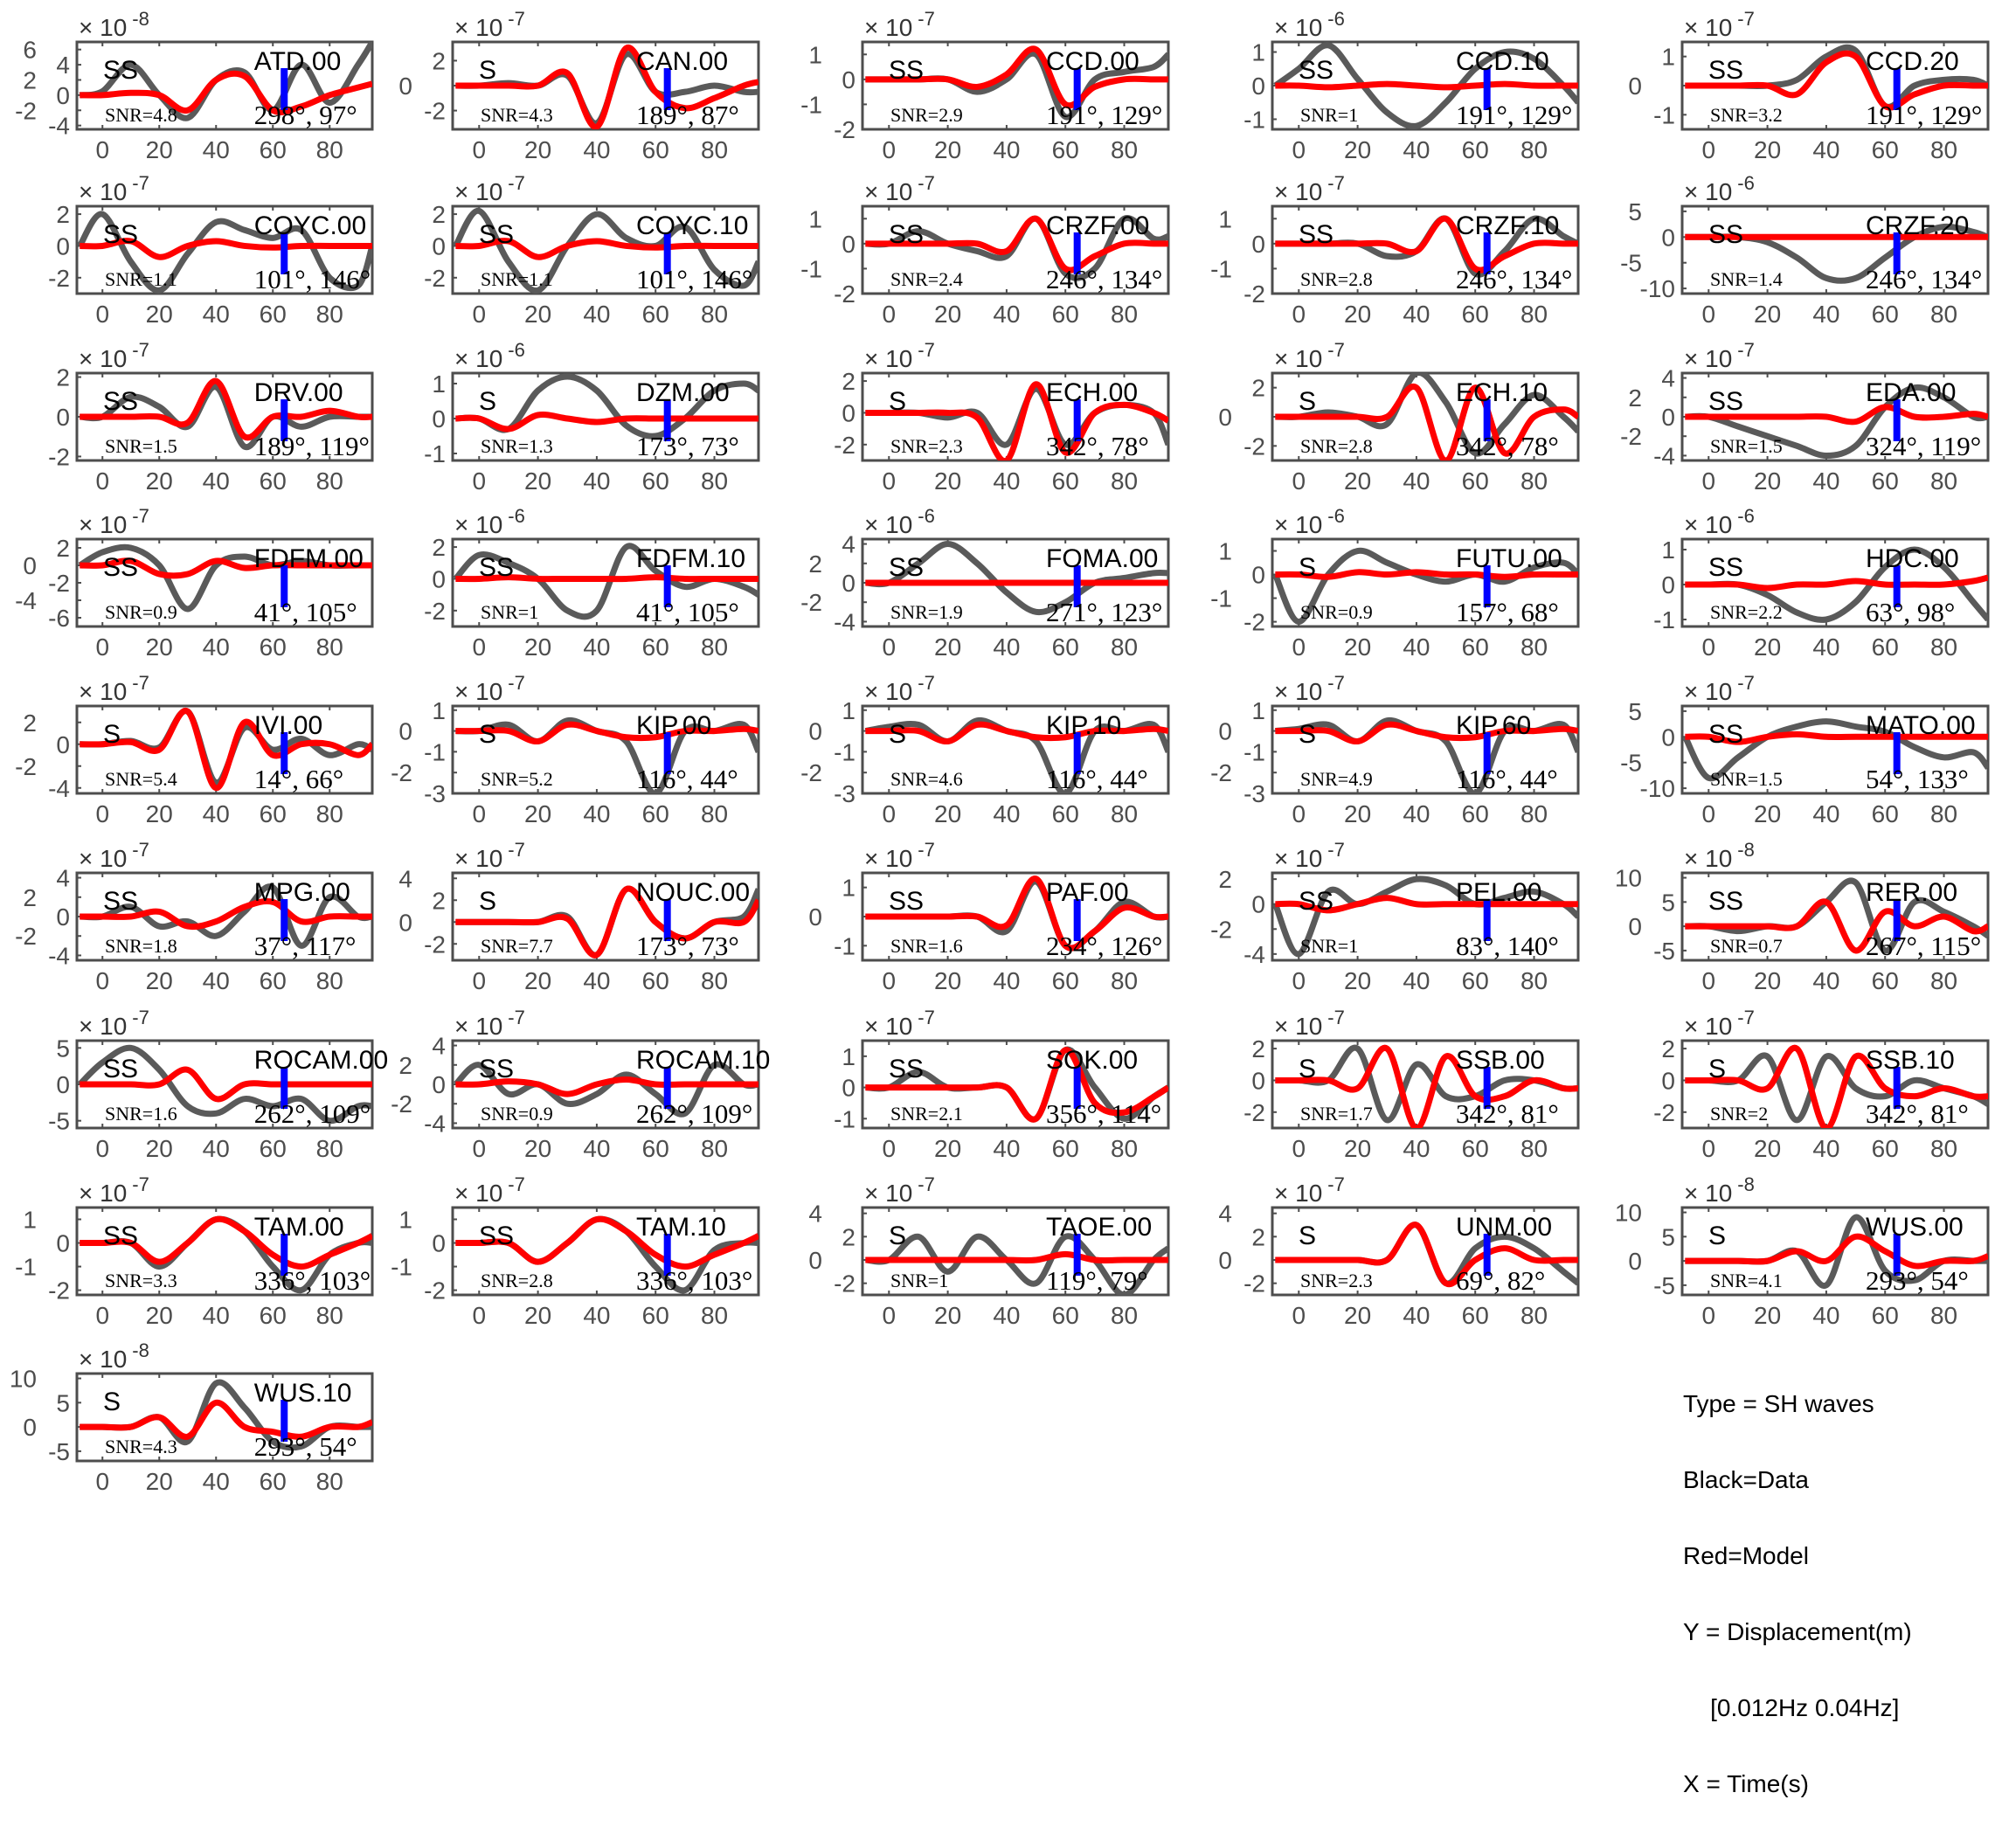 The width and height of the screenshot is (1995, 1848). Describe the element at coordinates (312, 446) in the screenshot. I see `azimuth-distance-label: 189°, 119°` at that location.